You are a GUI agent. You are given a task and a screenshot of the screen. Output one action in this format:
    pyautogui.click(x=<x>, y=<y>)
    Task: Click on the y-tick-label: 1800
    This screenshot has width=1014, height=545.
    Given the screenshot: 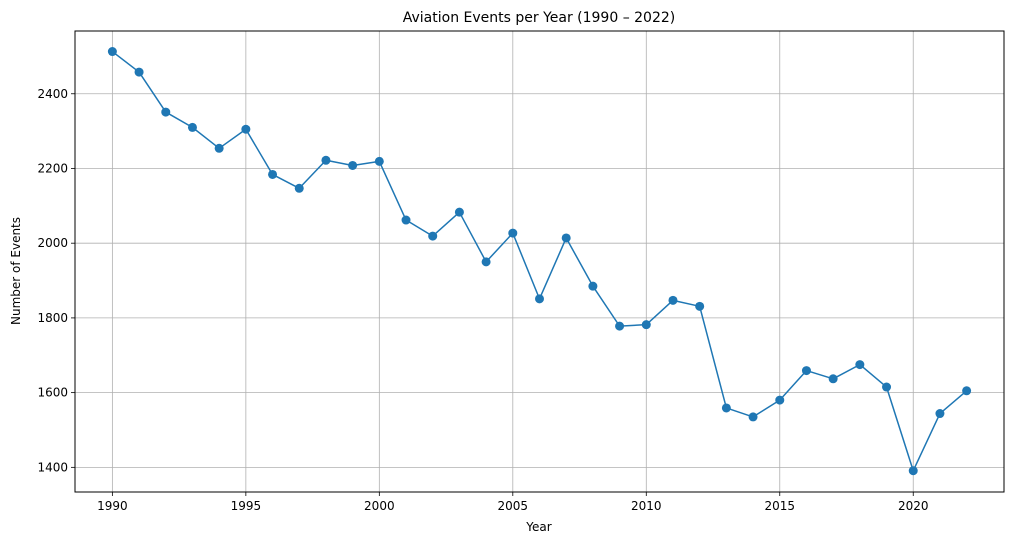 What is the action you would take?
    pyautogui.click(x=52, y=318)
    